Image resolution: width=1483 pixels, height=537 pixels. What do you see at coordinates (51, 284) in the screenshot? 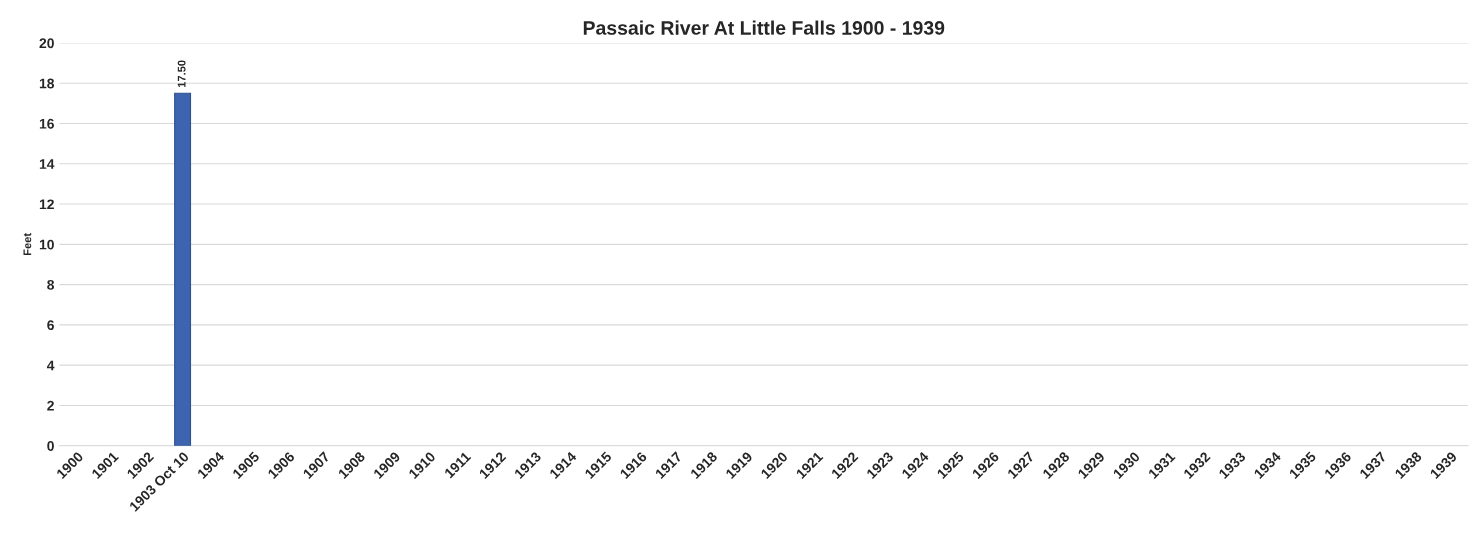
I see `y-tick-label: 8` at bounding box center [51, 284].